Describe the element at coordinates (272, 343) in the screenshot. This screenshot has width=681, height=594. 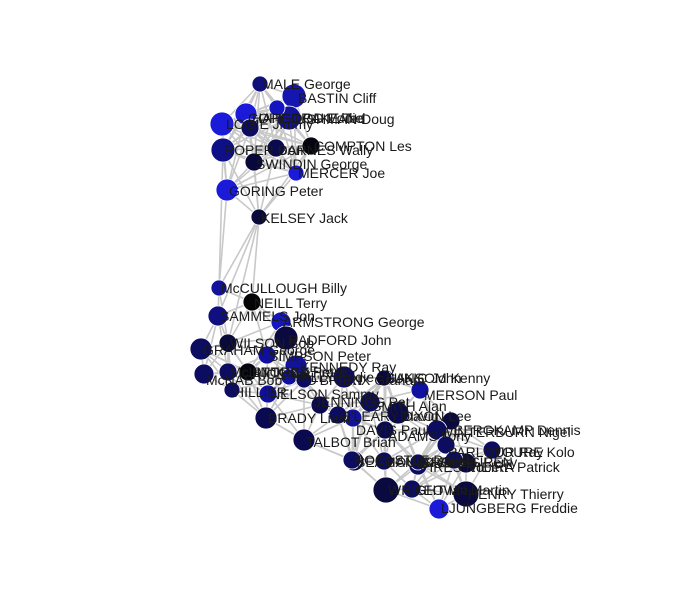
I see `node-label-wilson: WILSON Bob` at that location.